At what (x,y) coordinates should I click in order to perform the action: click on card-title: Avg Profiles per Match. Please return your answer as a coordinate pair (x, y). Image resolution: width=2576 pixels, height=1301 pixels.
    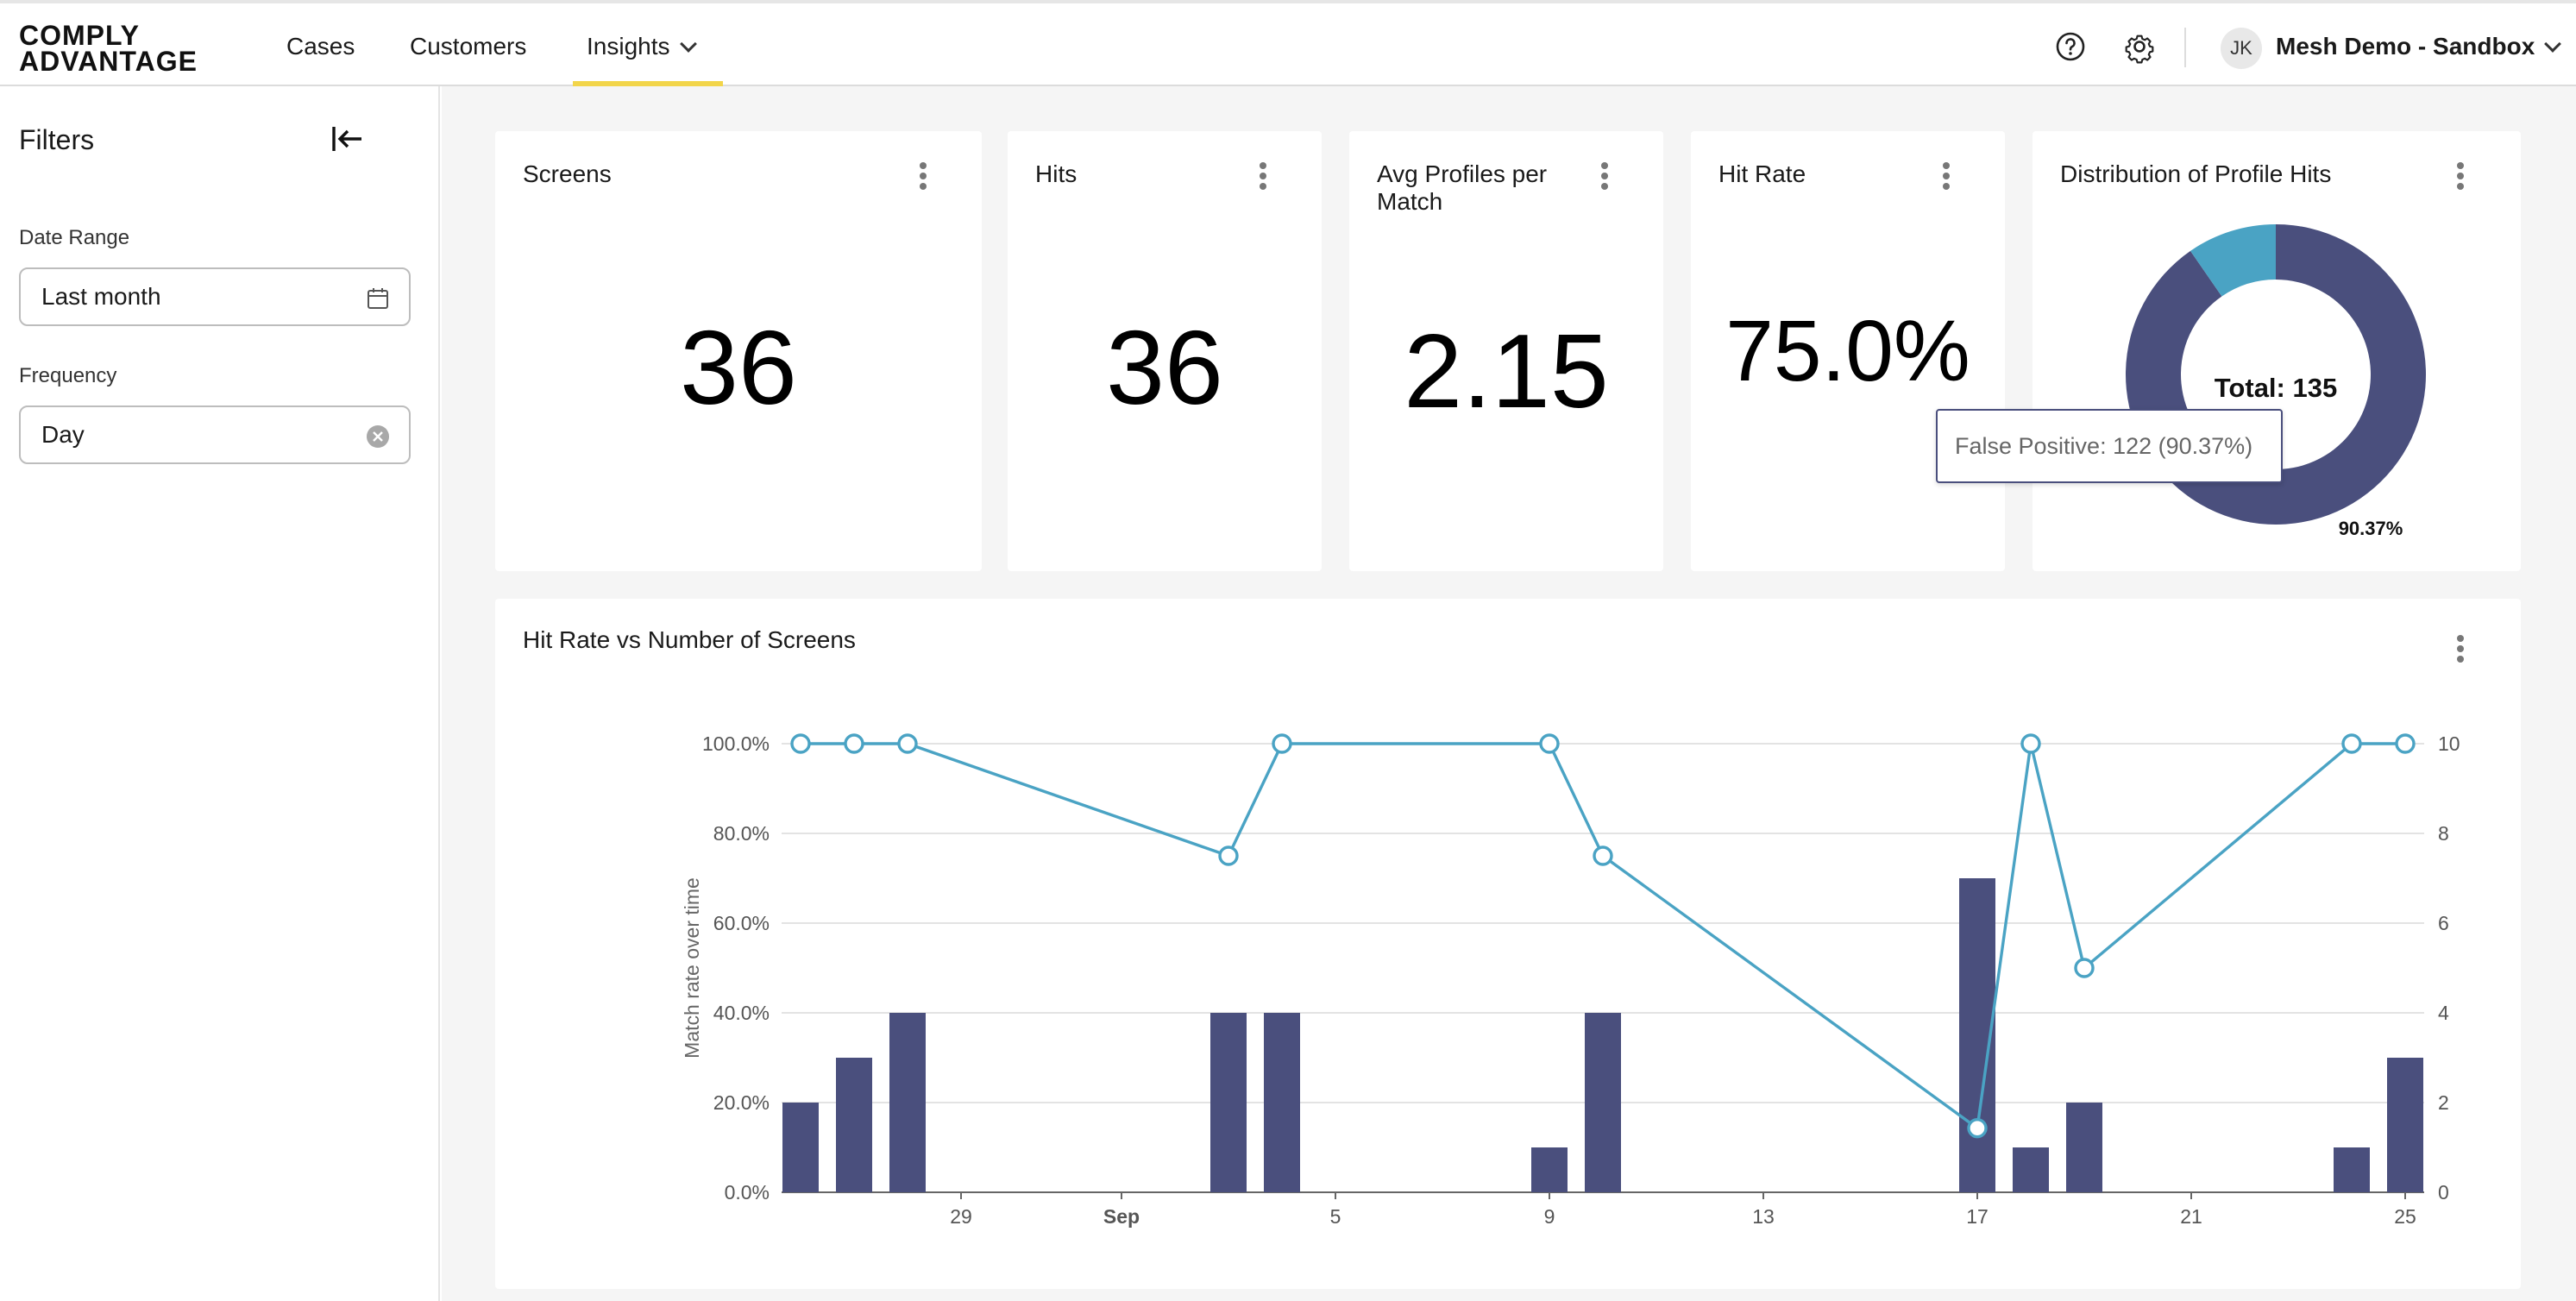
    Looking at the image, I should click on (1462, 188).